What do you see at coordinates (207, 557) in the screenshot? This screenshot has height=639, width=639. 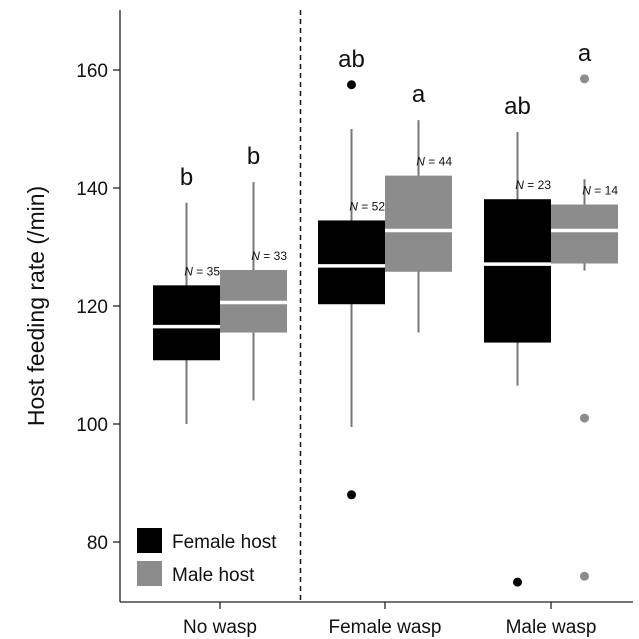 I see `legend: Female host Male host` at bounding box center [207, 557].